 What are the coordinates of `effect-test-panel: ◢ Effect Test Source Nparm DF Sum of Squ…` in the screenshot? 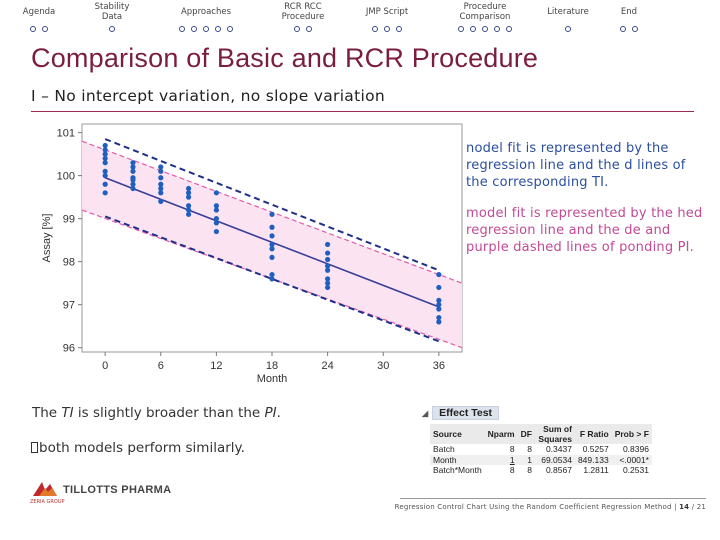 It's located at (560, 447).